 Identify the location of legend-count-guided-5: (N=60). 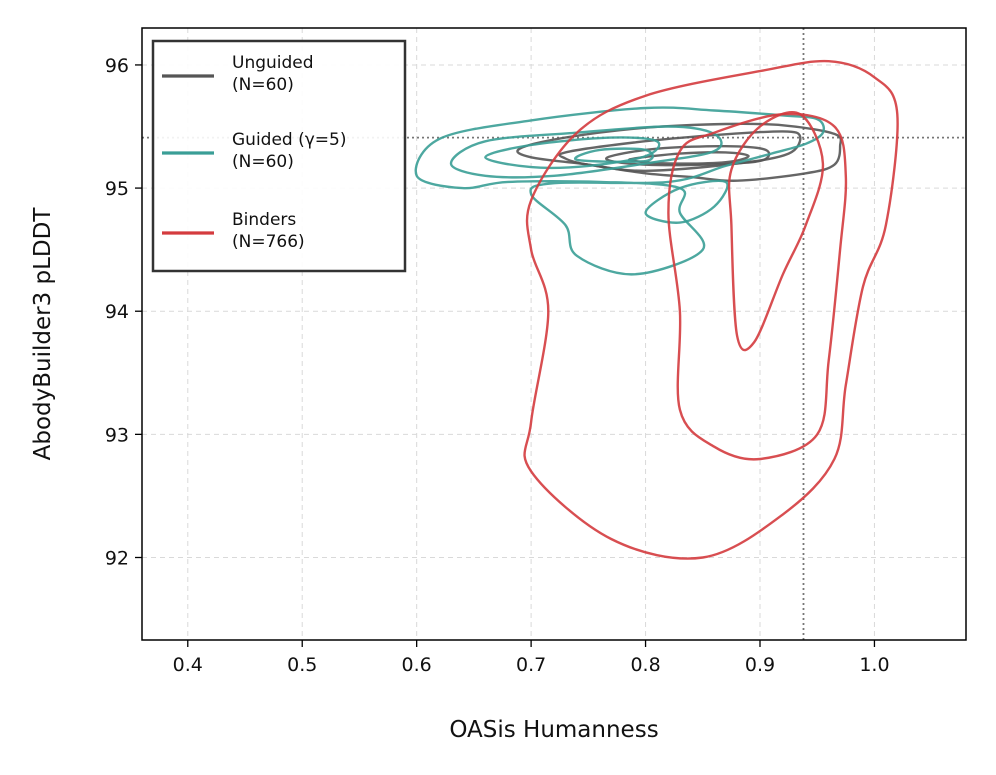
(263, 162).